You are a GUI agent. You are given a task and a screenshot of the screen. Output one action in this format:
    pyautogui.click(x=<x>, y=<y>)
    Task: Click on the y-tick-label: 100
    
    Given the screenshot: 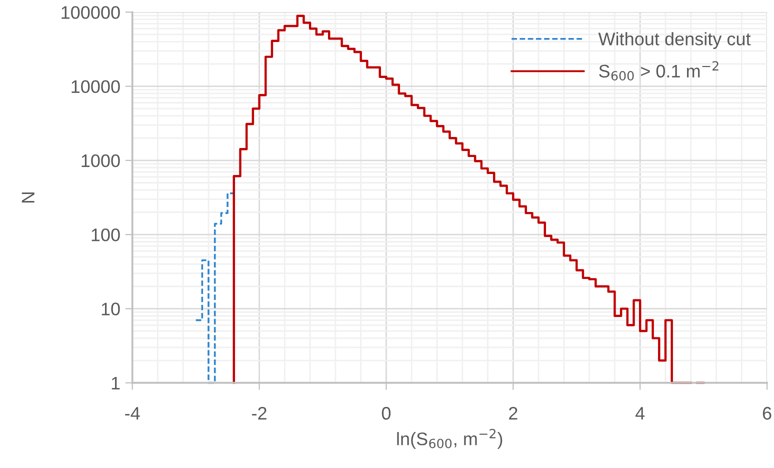 What is the action you would take?
    pyautogui.click(x=106, y=235)
    